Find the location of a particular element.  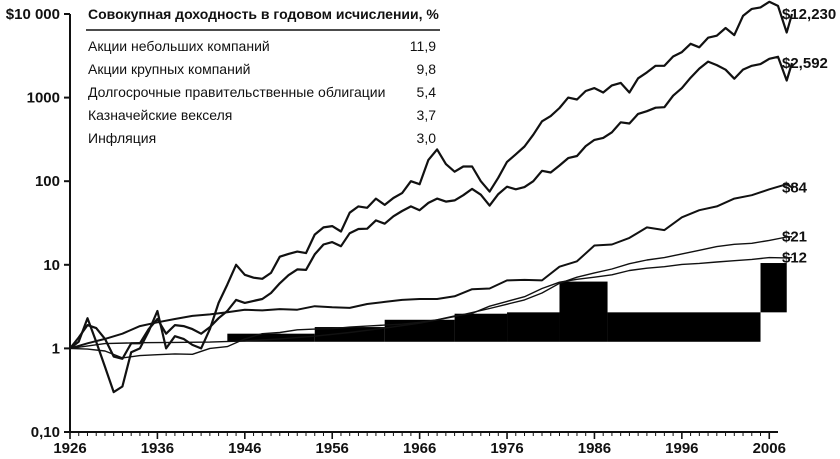

x-axis-ticks: 1926 1936 1946 1956 1966 1976 1986 1996 2006 is located at coordinates (419, 444).